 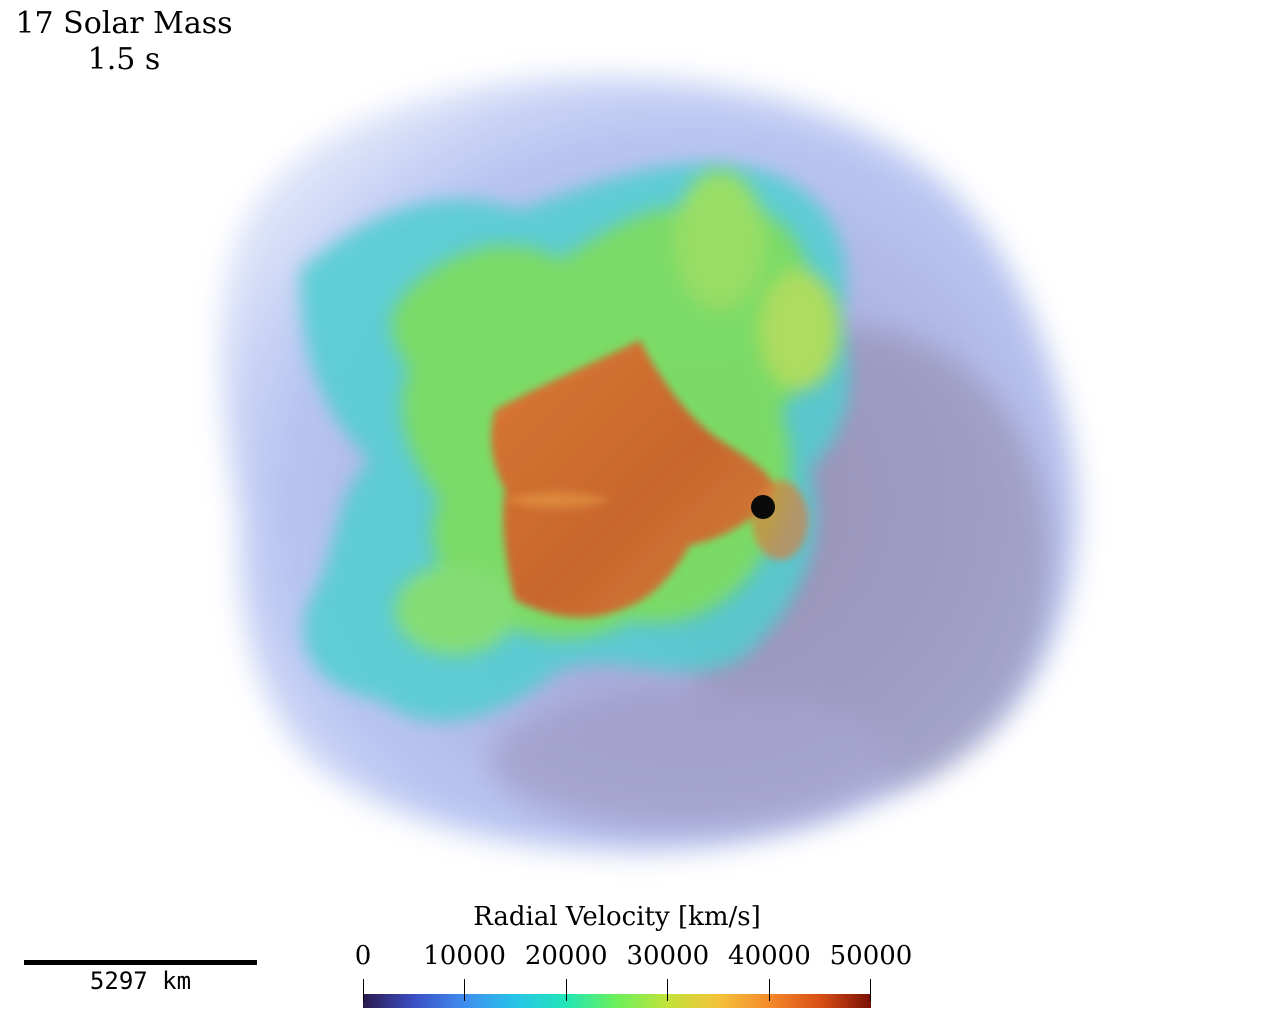 I want to click on title-block: 17 Solar Mass 1.5 s, so click(x=124, y=42).